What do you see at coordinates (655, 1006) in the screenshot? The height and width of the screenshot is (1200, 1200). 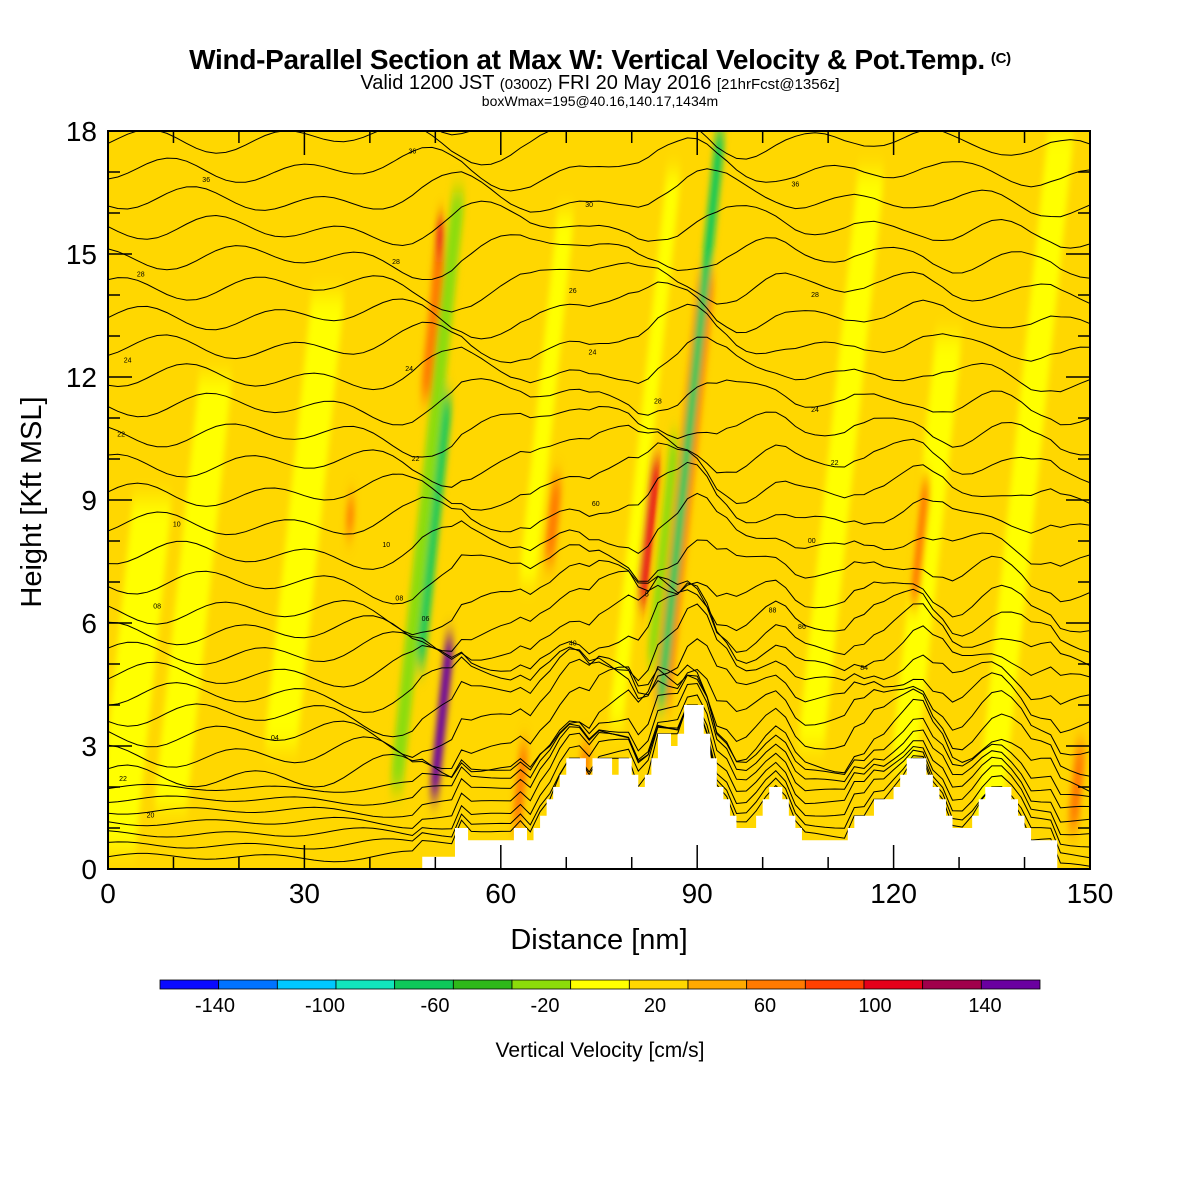 I see `colorbar-tick-label: 20` at bounding box center [655, 1006].